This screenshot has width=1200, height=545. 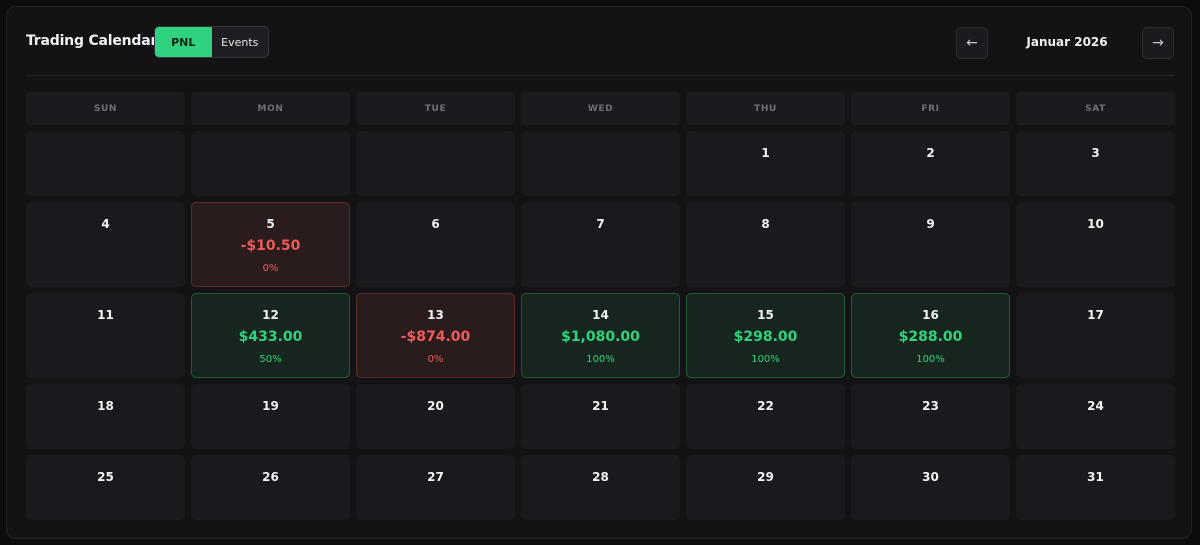 What do you see at coordinates (435, 244) in the screenshot?
I see `calendar-day-cell: 6` at bounding box center [435, 244].